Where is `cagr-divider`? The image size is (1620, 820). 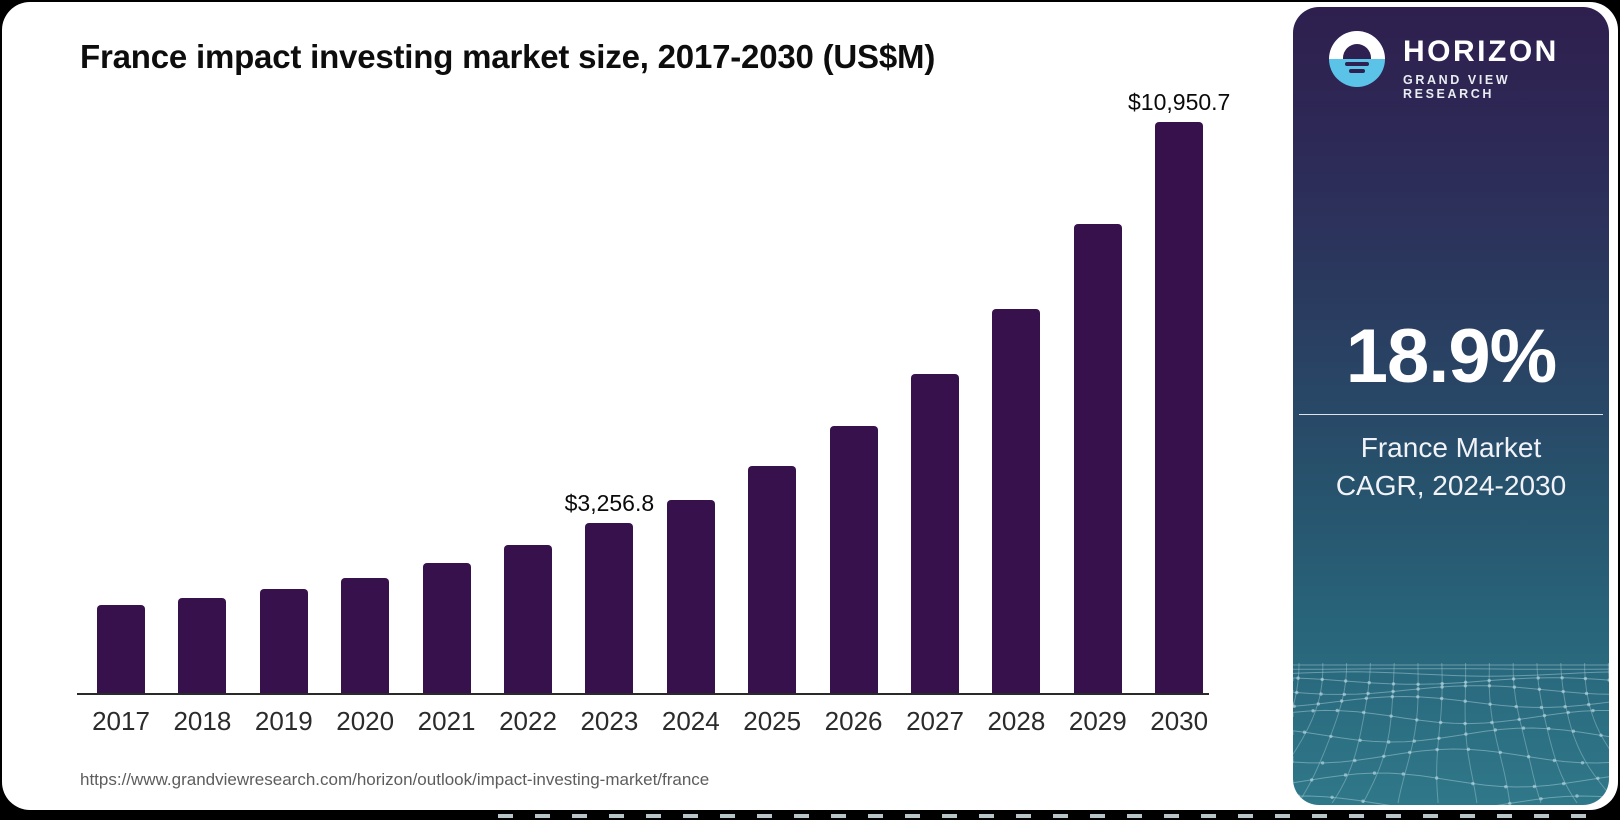
cagr-divider is located at coordinates (1451, 414).